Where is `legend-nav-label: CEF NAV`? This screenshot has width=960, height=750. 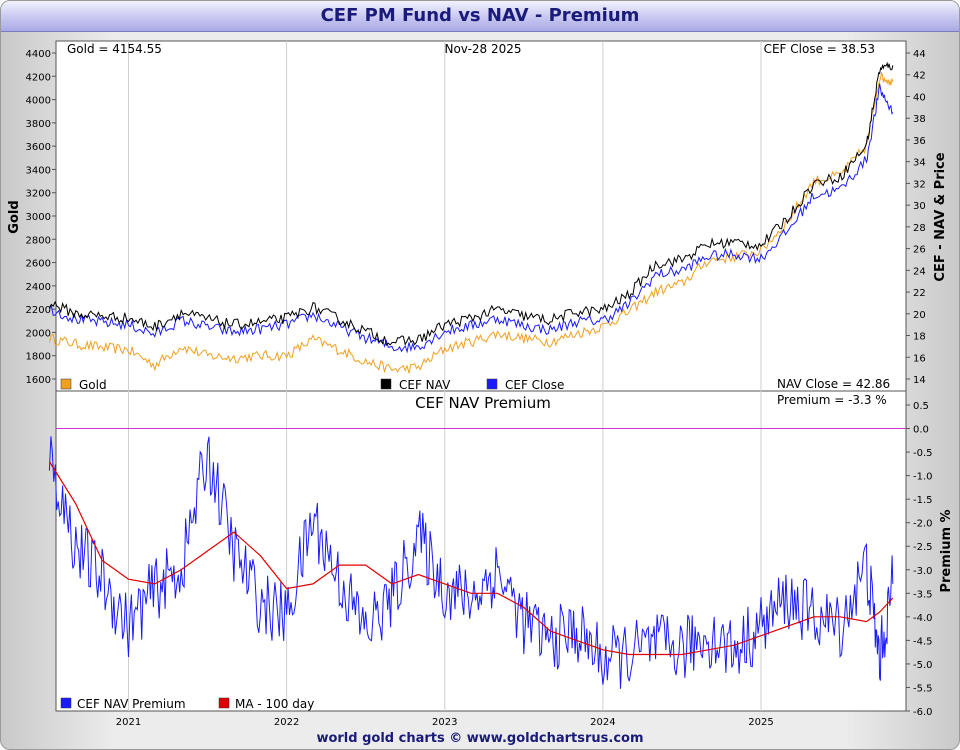 legend-nav-label: CEF NAV is located at coordinates (425, 385).